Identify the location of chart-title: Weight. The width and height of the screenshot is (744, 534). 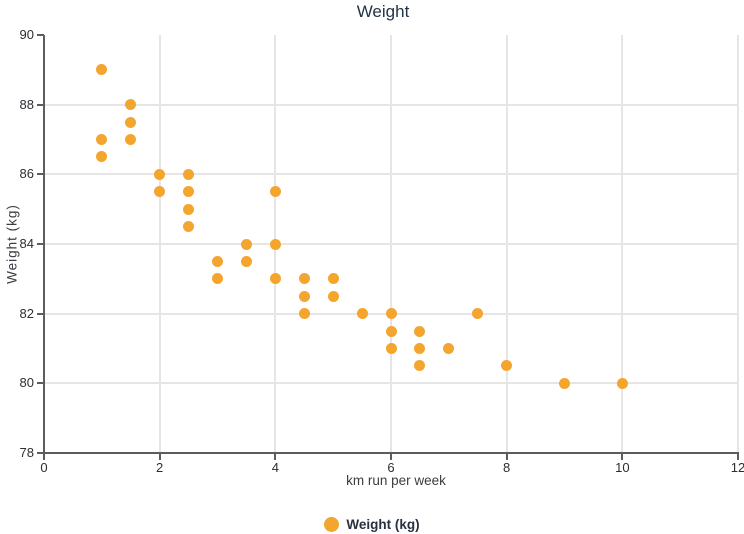
(383, 11).